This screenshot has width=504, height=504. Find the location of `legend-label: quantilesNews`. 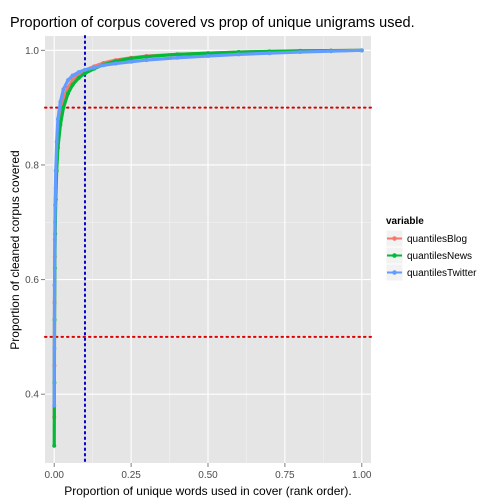

legend-label: quantilesNews is located at coordinates (439, 256).